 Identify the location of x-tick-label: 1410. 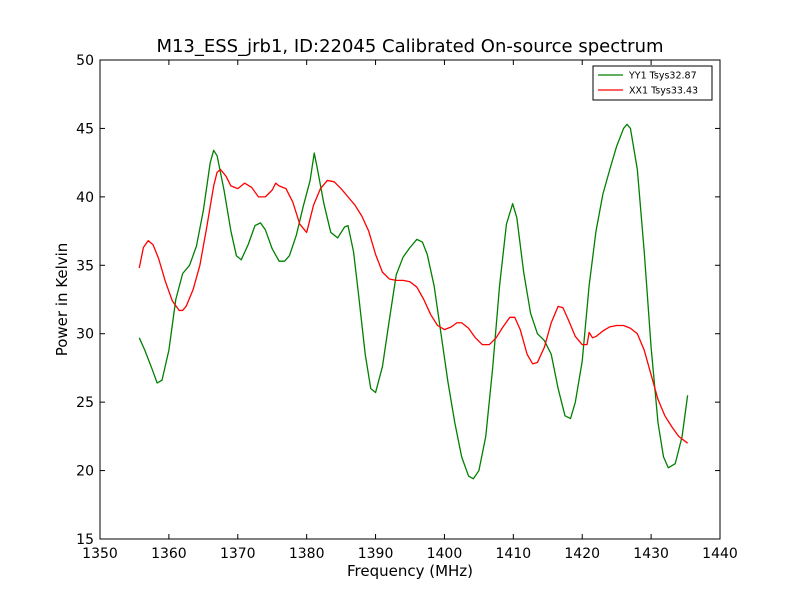
(514, 554).